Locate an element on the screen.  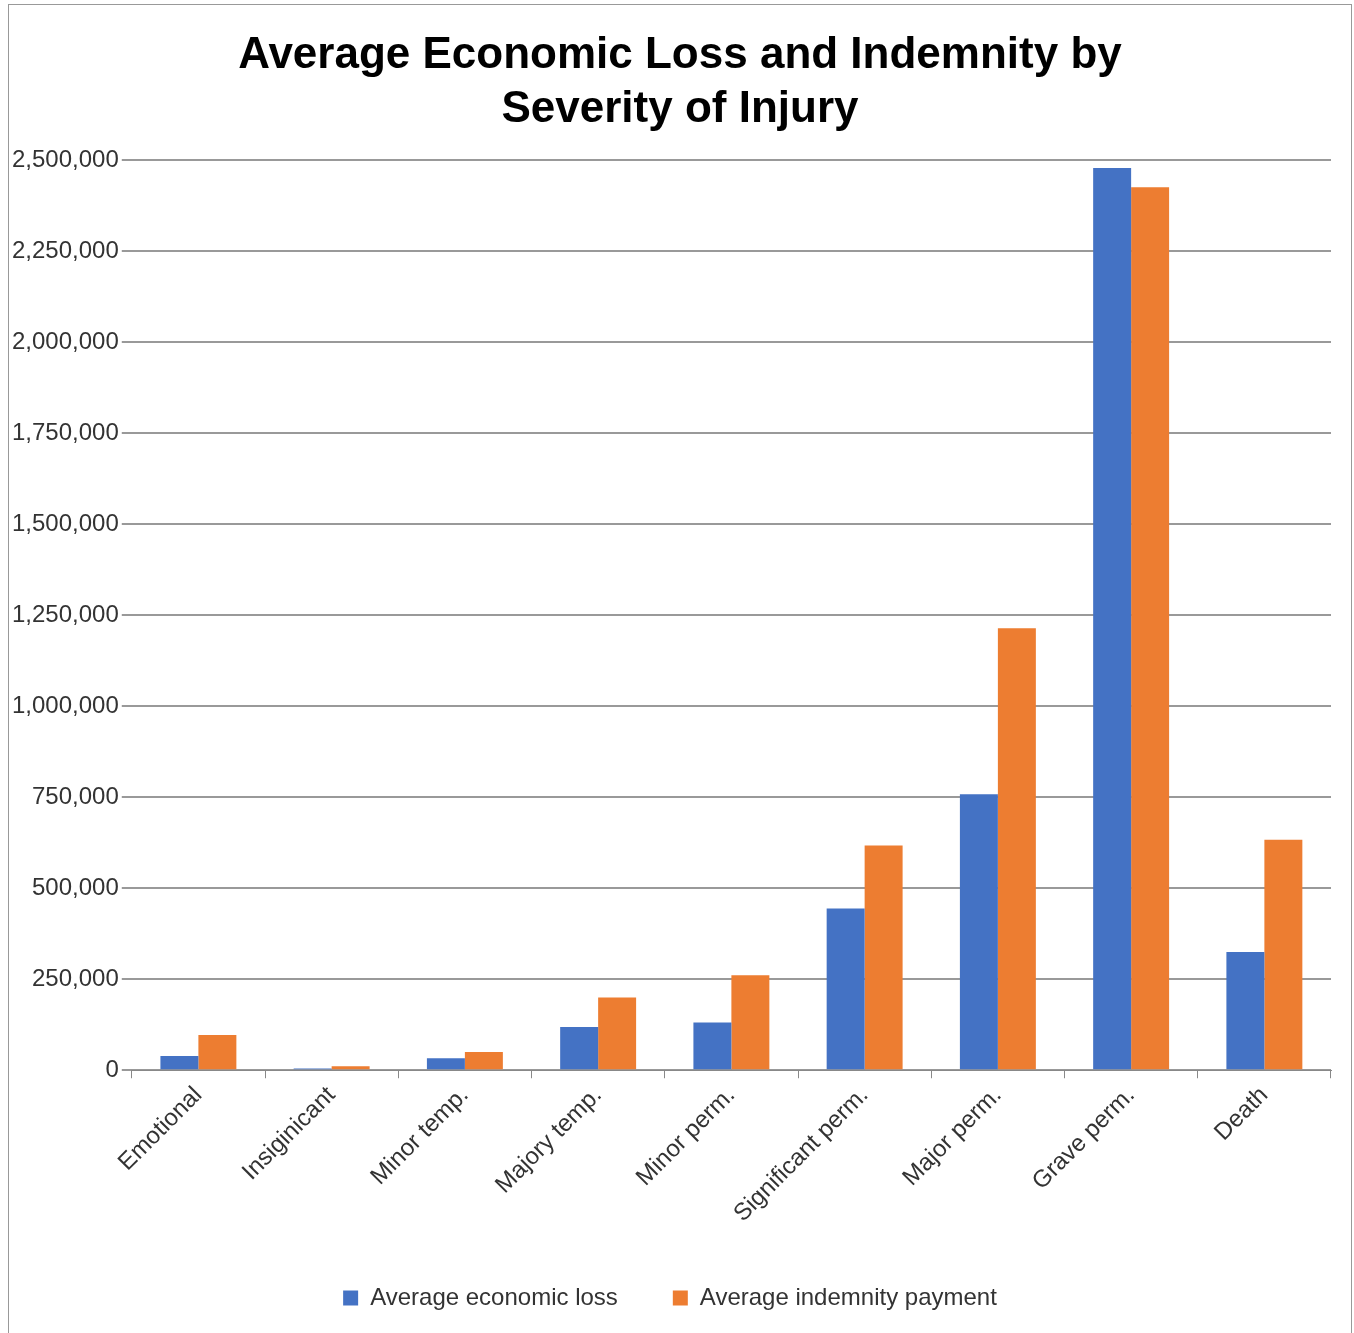
y-tick-label: 1,000,000 is located at coordinates (65, 704).